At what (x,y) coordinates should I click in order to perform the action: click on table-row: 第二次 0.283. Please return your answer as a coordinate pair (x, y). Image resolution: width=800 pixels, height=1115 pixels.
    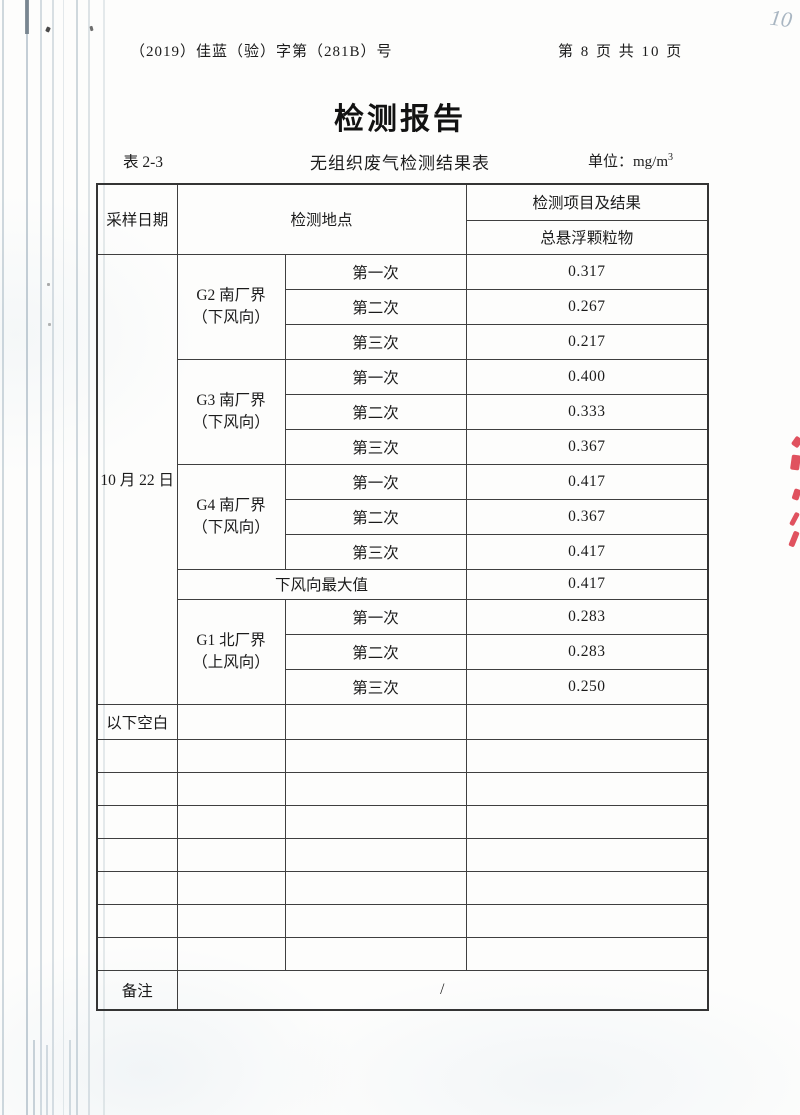
    Looking at the image, I should click on (403, 651).